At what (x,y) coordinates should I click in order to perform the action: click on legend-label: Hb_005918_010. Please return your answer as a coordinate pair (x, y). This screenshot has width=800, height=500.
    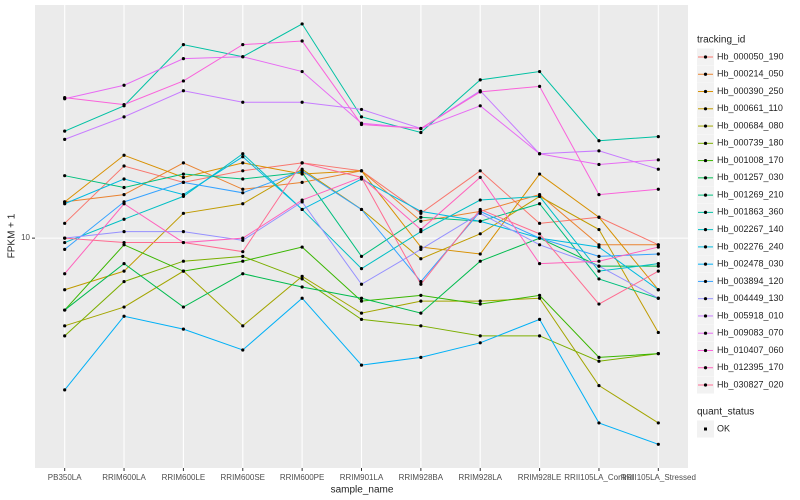
    Looking at the image, I should click on (750, 315).